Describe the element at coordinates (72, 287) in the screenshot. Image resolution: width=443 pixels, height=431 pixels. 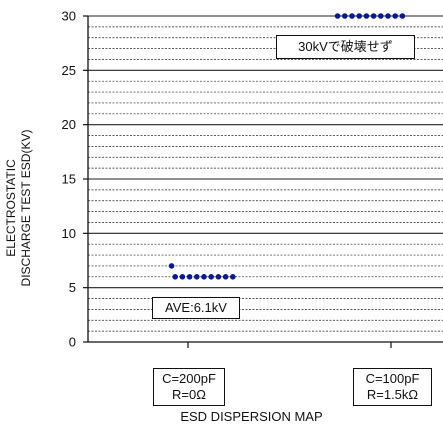
I see `y-tick-label: 5` at that location.